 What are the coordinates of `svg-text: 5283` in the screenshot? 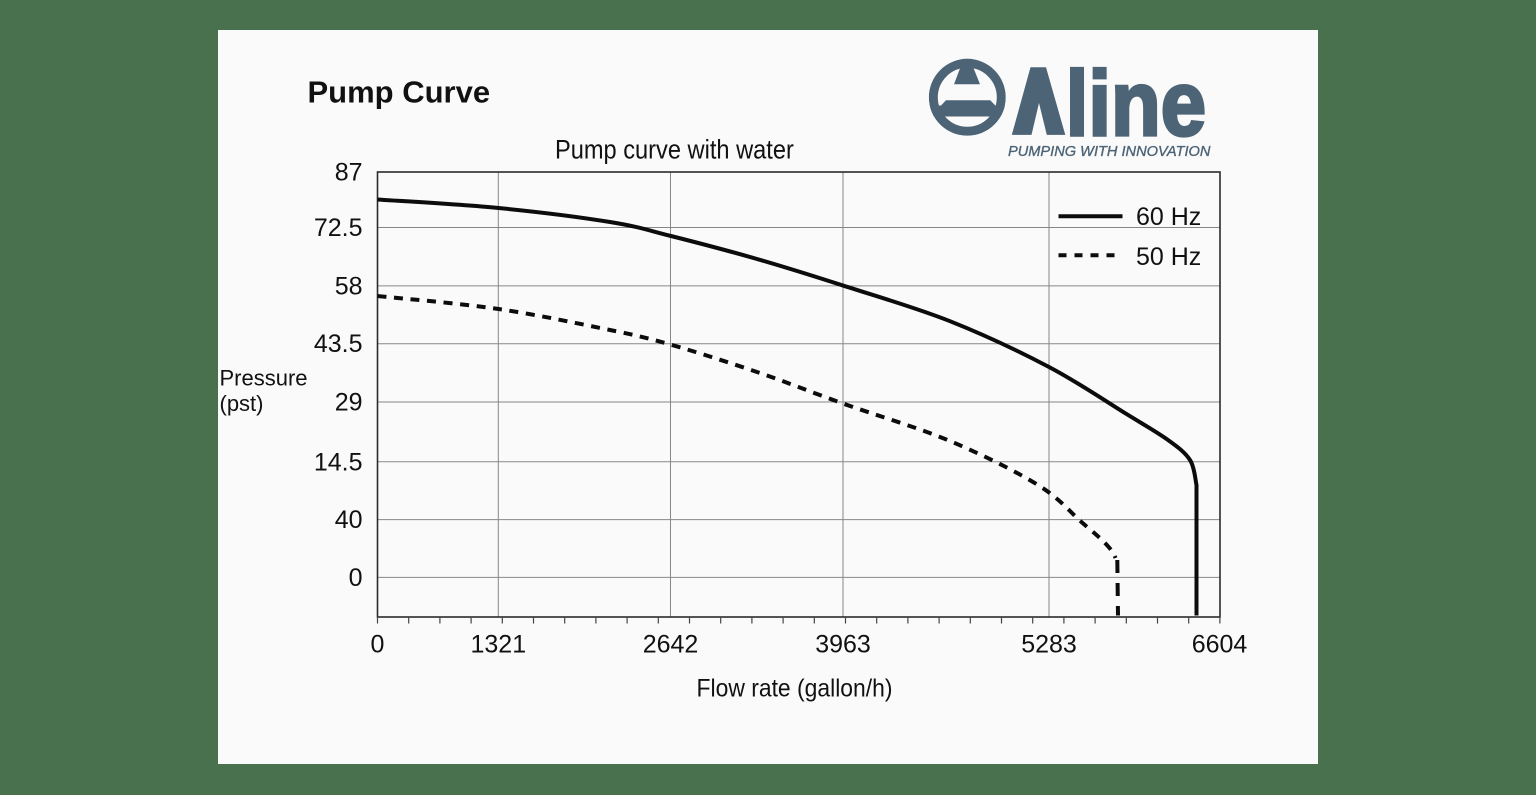 It's located at (1049, 645).